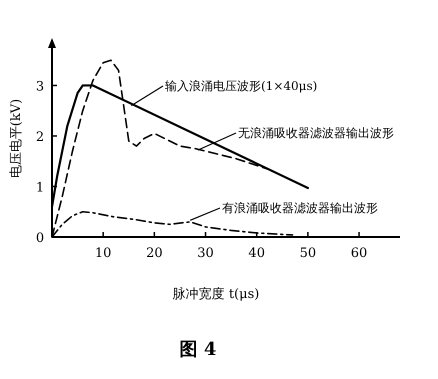  Describe the element at coordinates (40, 86) in the screenshot. I see `y-tick-label: 3` at that location.